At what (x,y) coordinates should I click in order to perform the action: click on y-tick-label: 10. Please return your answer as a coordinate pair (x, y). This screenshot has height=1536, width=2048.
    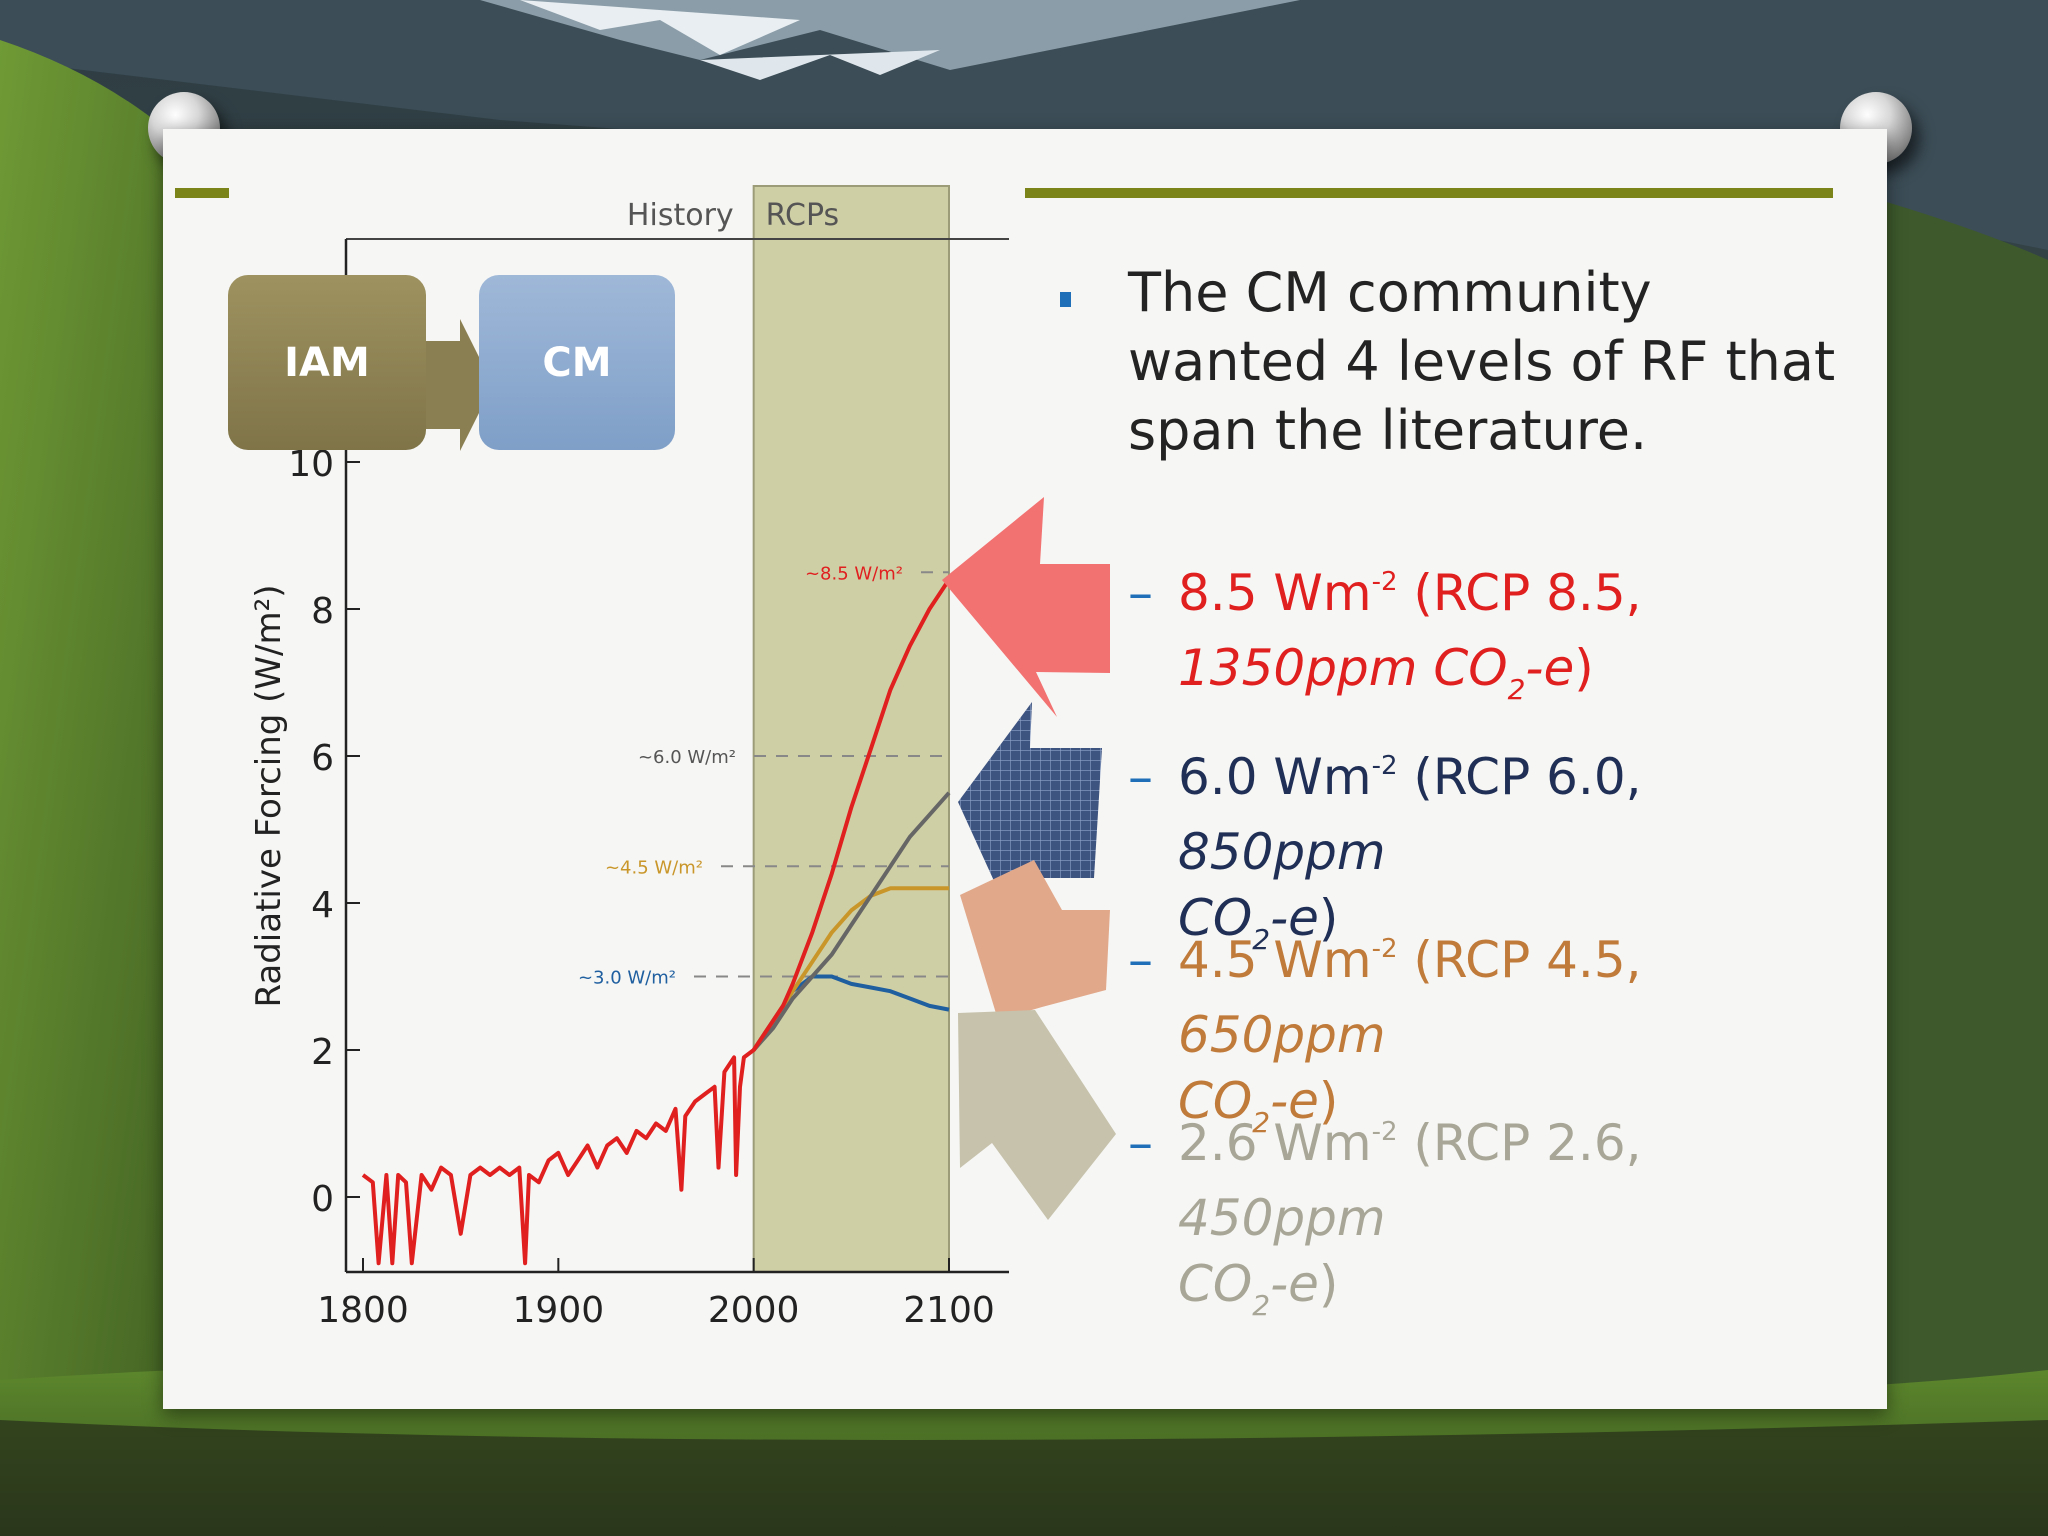
    Looking at the image, I should click on (311, 464).